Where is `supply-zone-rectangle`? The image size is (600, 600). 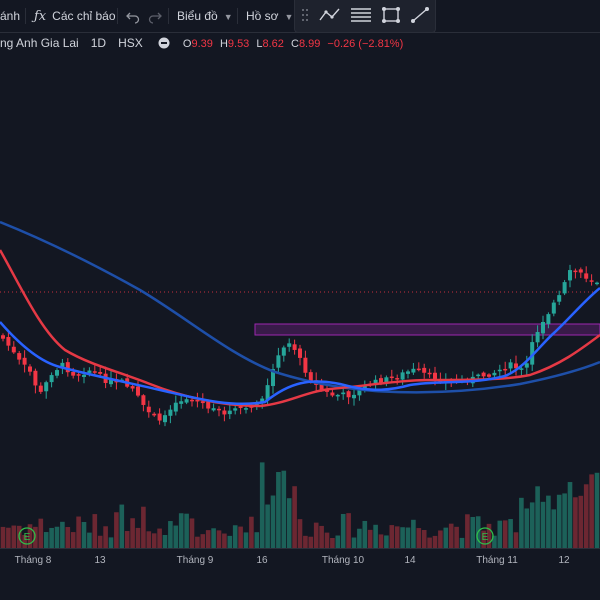 supply-zone-rectangle is located at coordinates (427, 329).